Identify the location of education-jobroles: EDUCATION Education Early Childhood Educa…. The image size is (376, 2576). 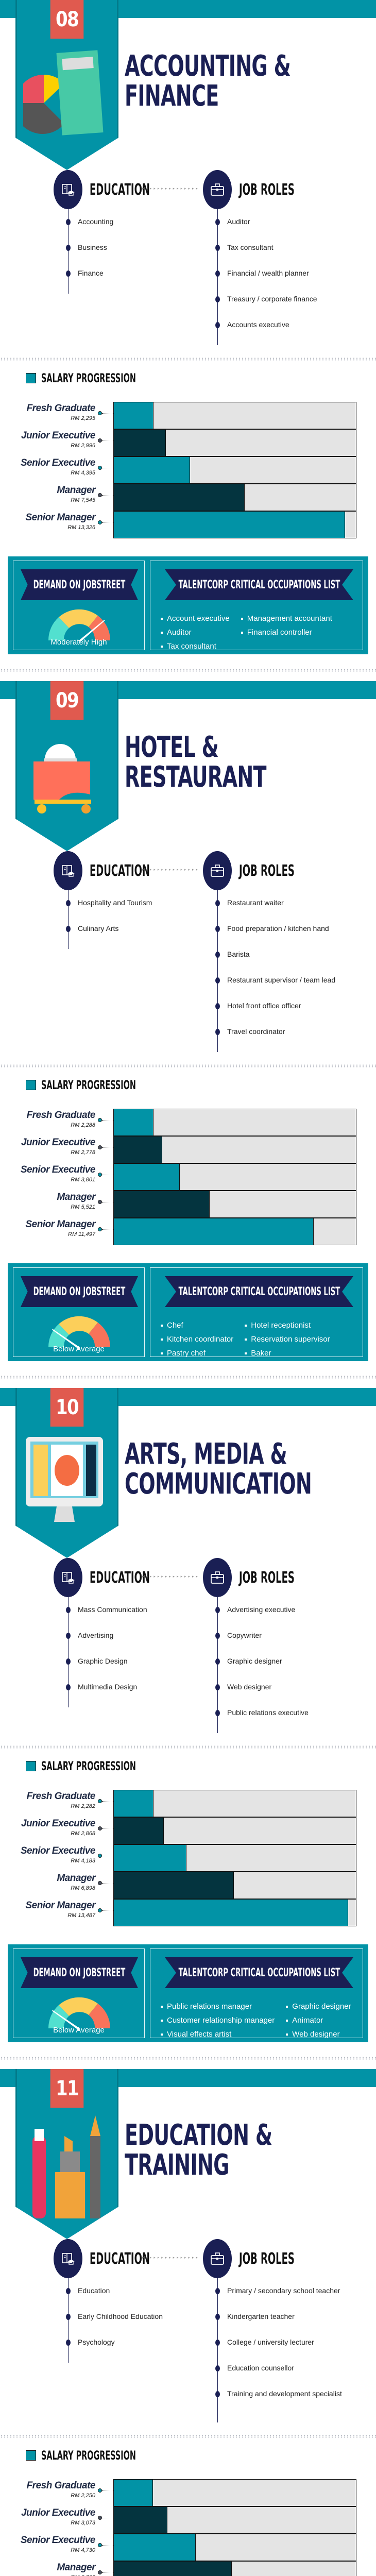
(188, 2337).